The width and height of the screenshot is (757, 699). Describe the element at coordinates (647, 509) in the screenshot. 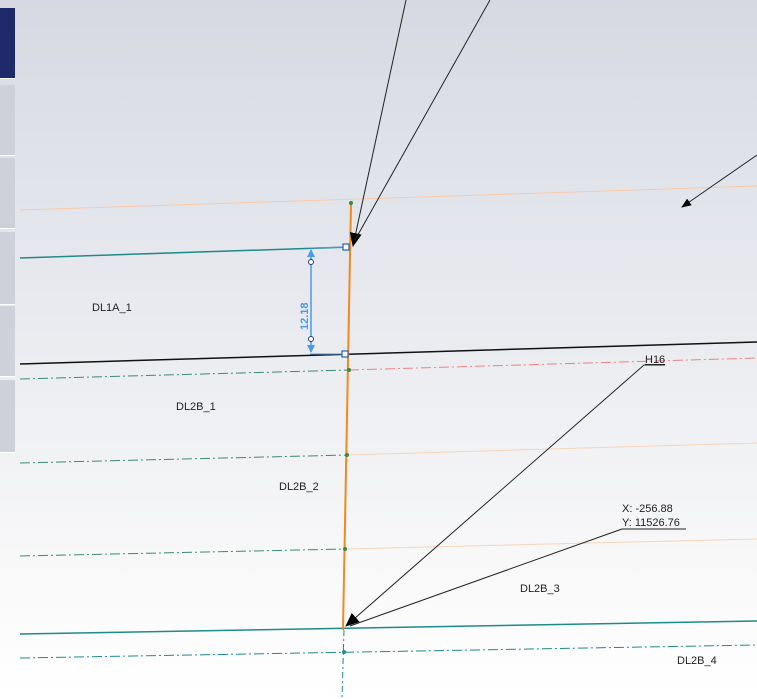

I see `cursor-readout-x: X: -256.88` at that location.